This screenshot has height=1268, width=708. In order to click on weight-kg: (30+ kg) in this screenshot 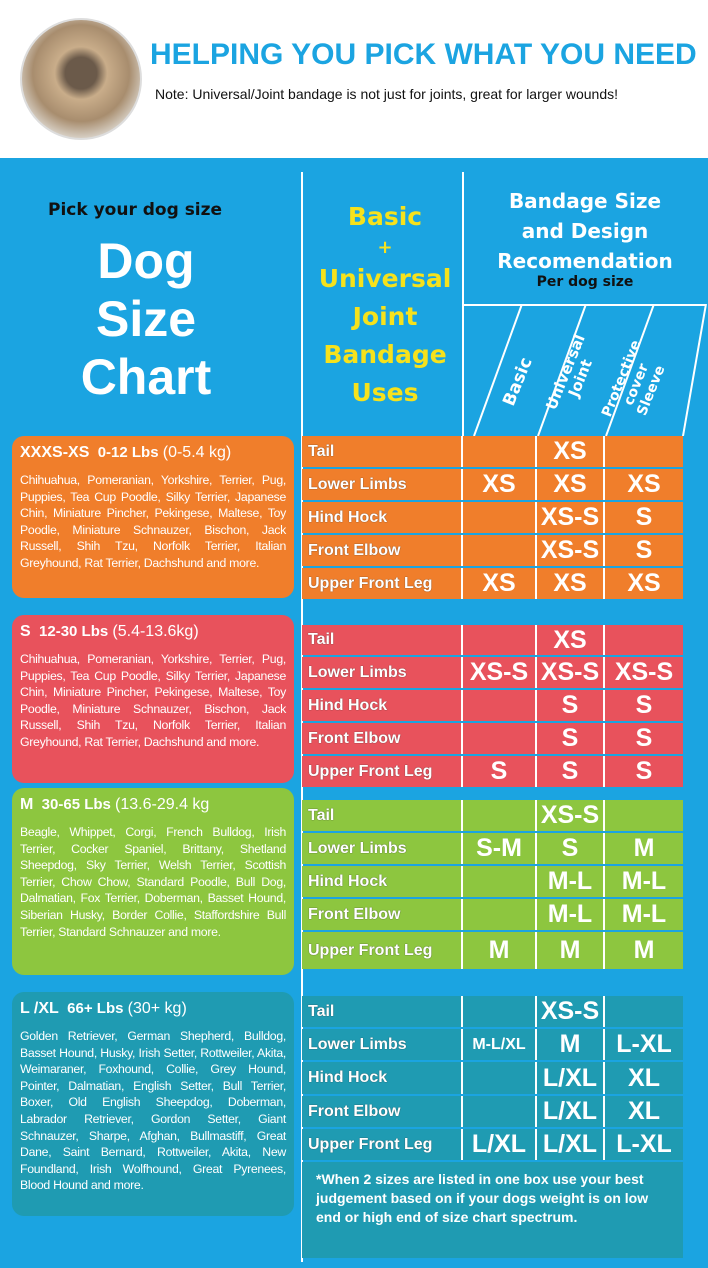, I will do `click(157, 1008)`.